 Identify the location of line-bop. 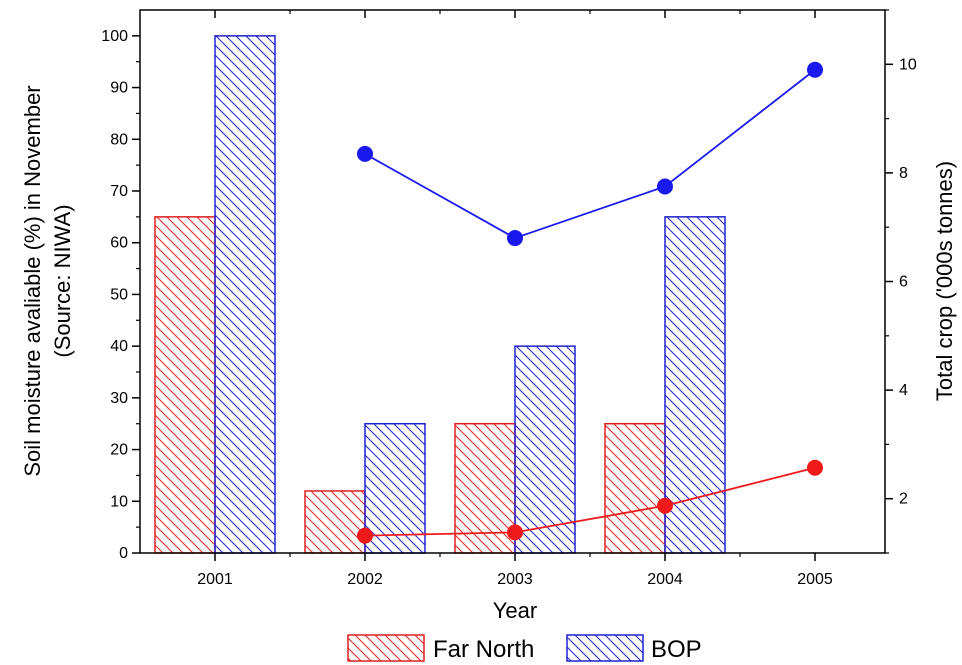
(590, 154).